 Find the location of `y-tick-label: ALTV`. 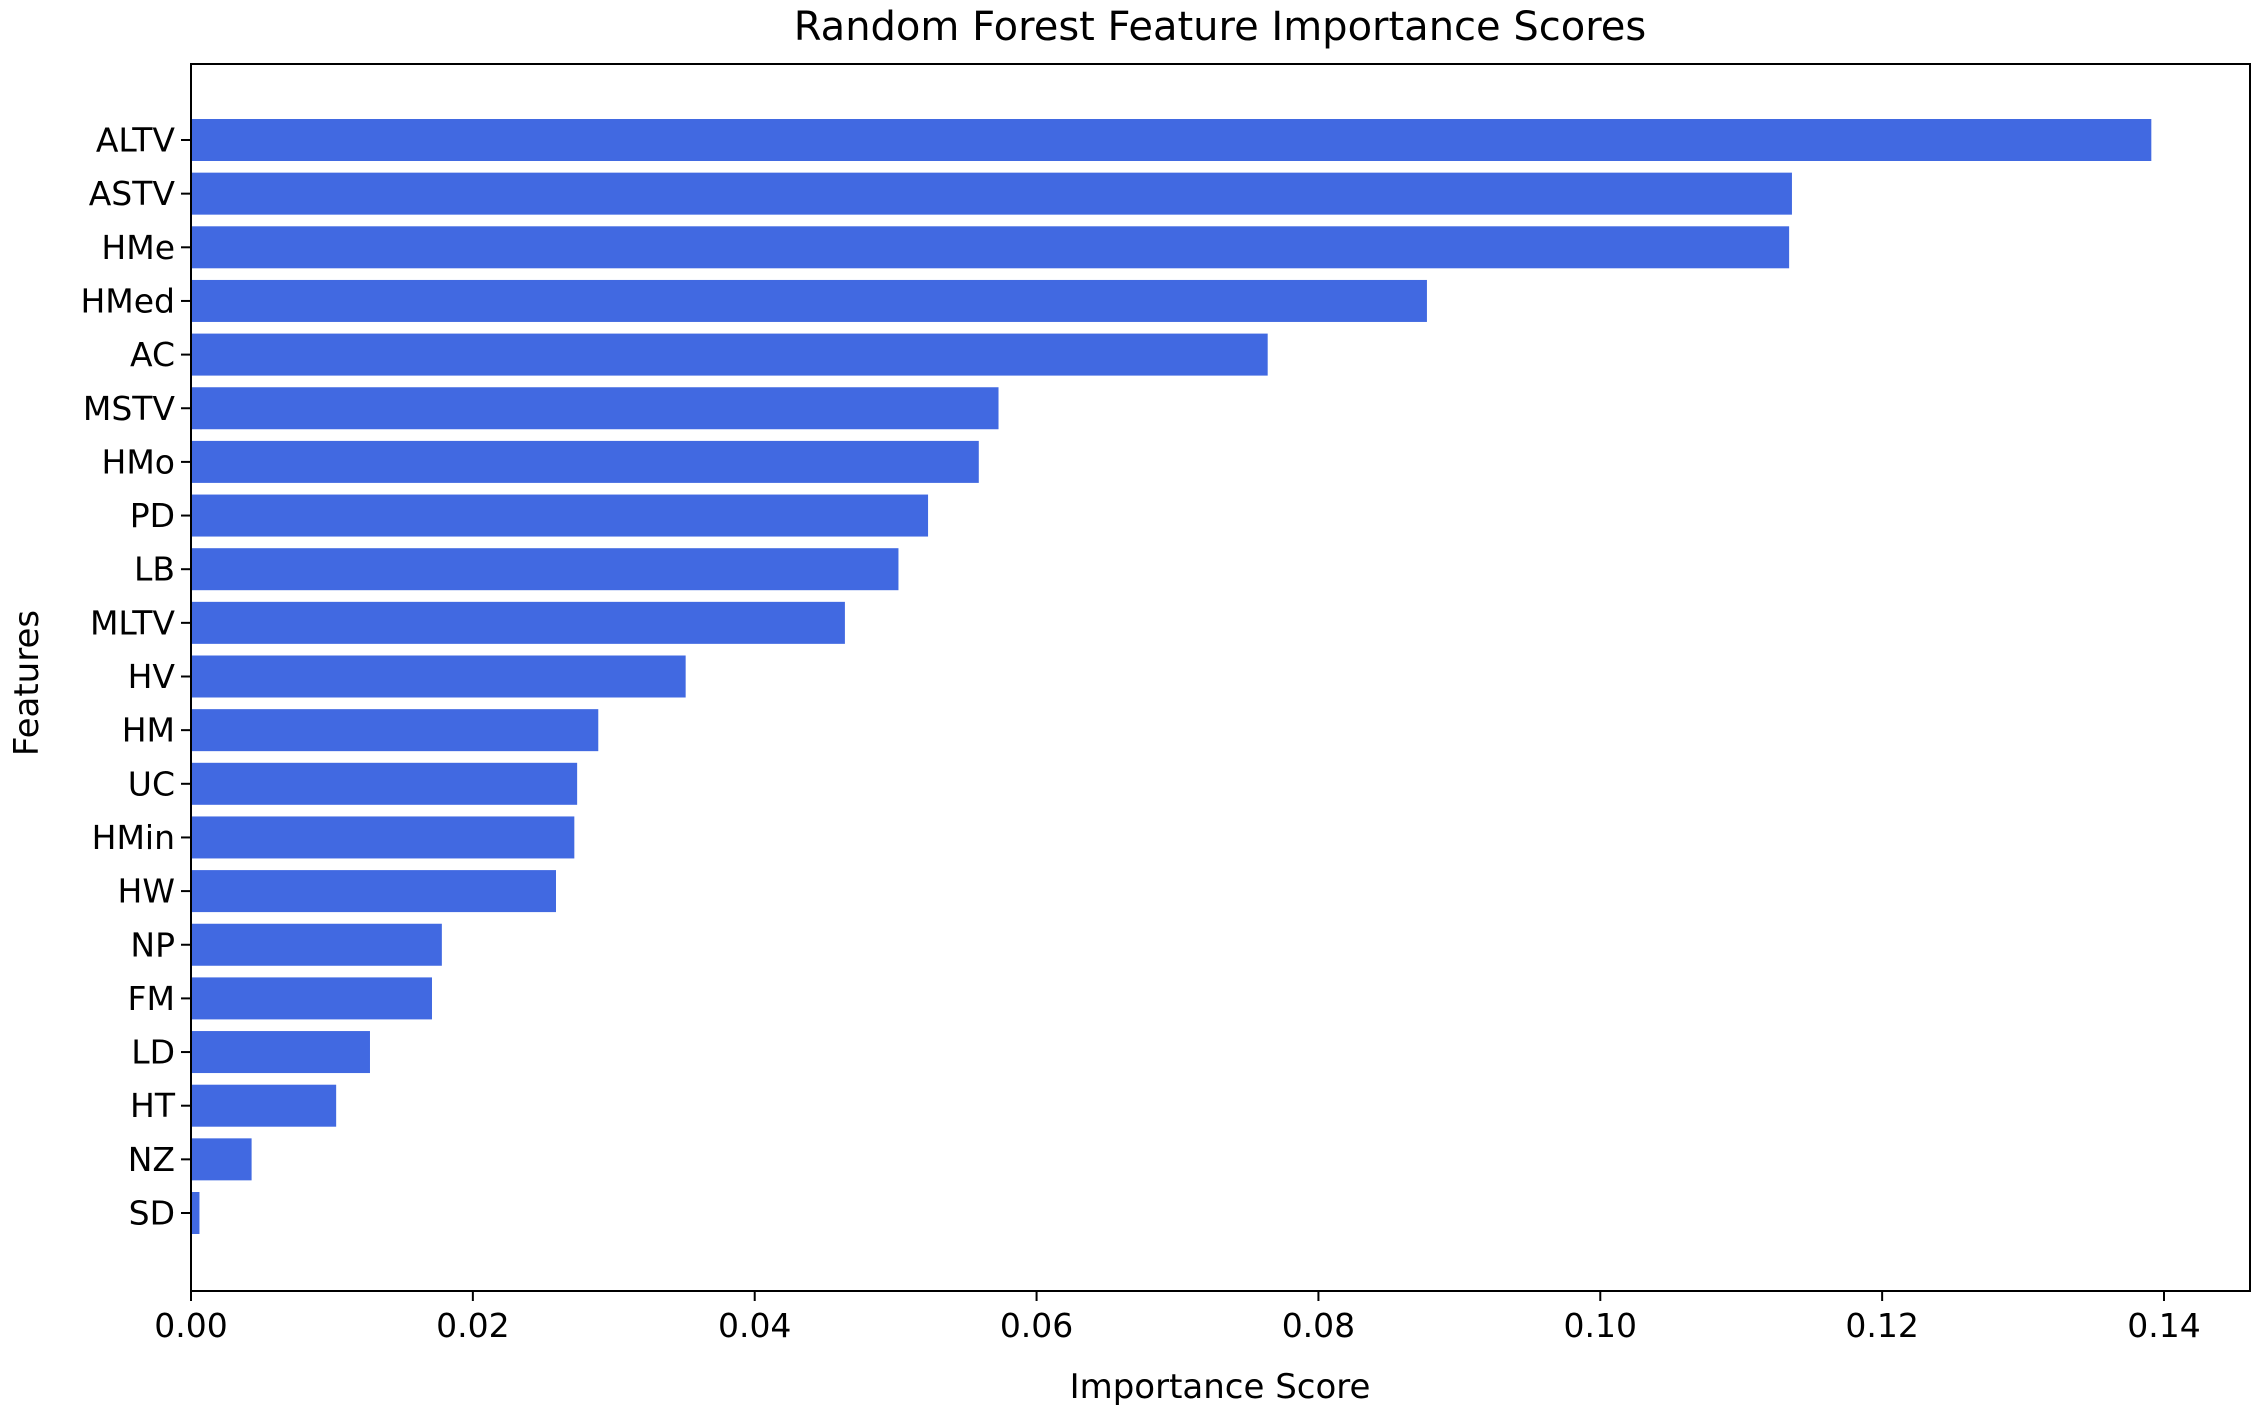

y-tick-label: ALTV is located at coordinates (136, 140).